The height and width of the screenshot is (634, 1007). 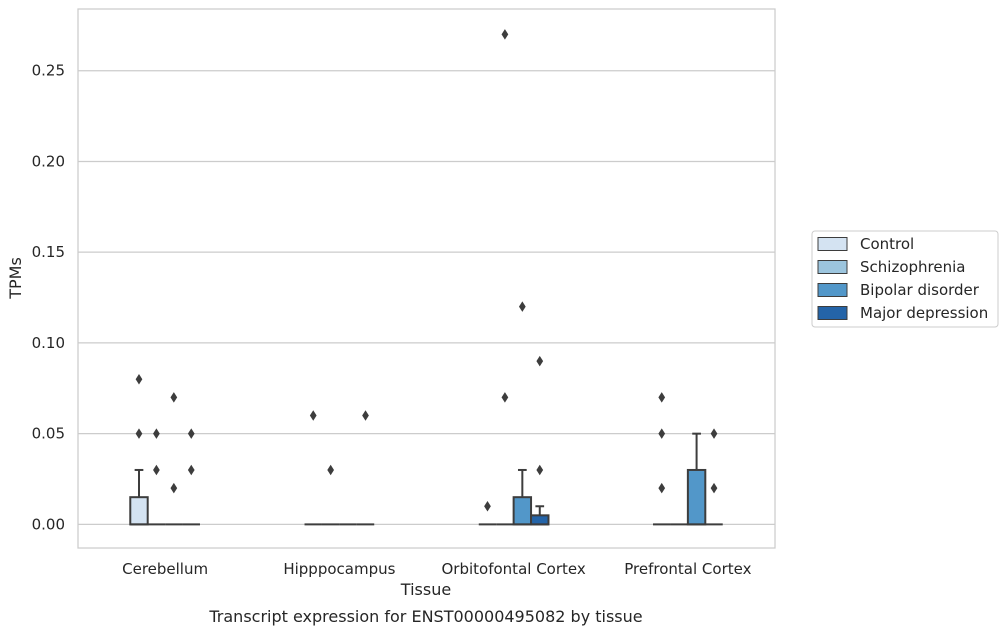 I want to click on legend-frame, so click(x=905, y=279).